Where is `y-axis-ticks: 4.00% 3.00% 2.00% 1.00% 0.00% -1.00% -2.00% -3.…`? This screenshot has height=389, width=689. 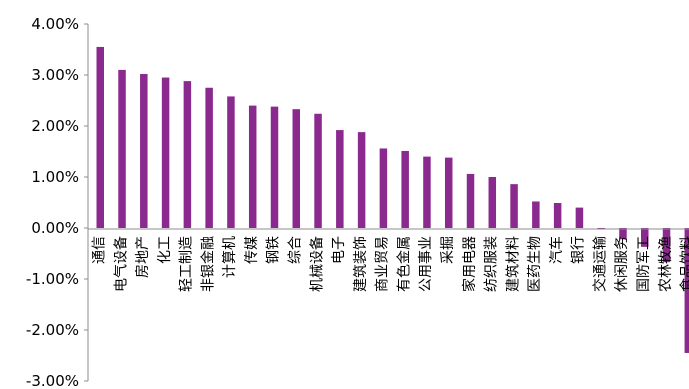
y-axis-ticks: 4.00% 3.00% 2.00% 1.00% 0.00% -1.00% -2.00% -3.… is located at coordinates (57, 202).